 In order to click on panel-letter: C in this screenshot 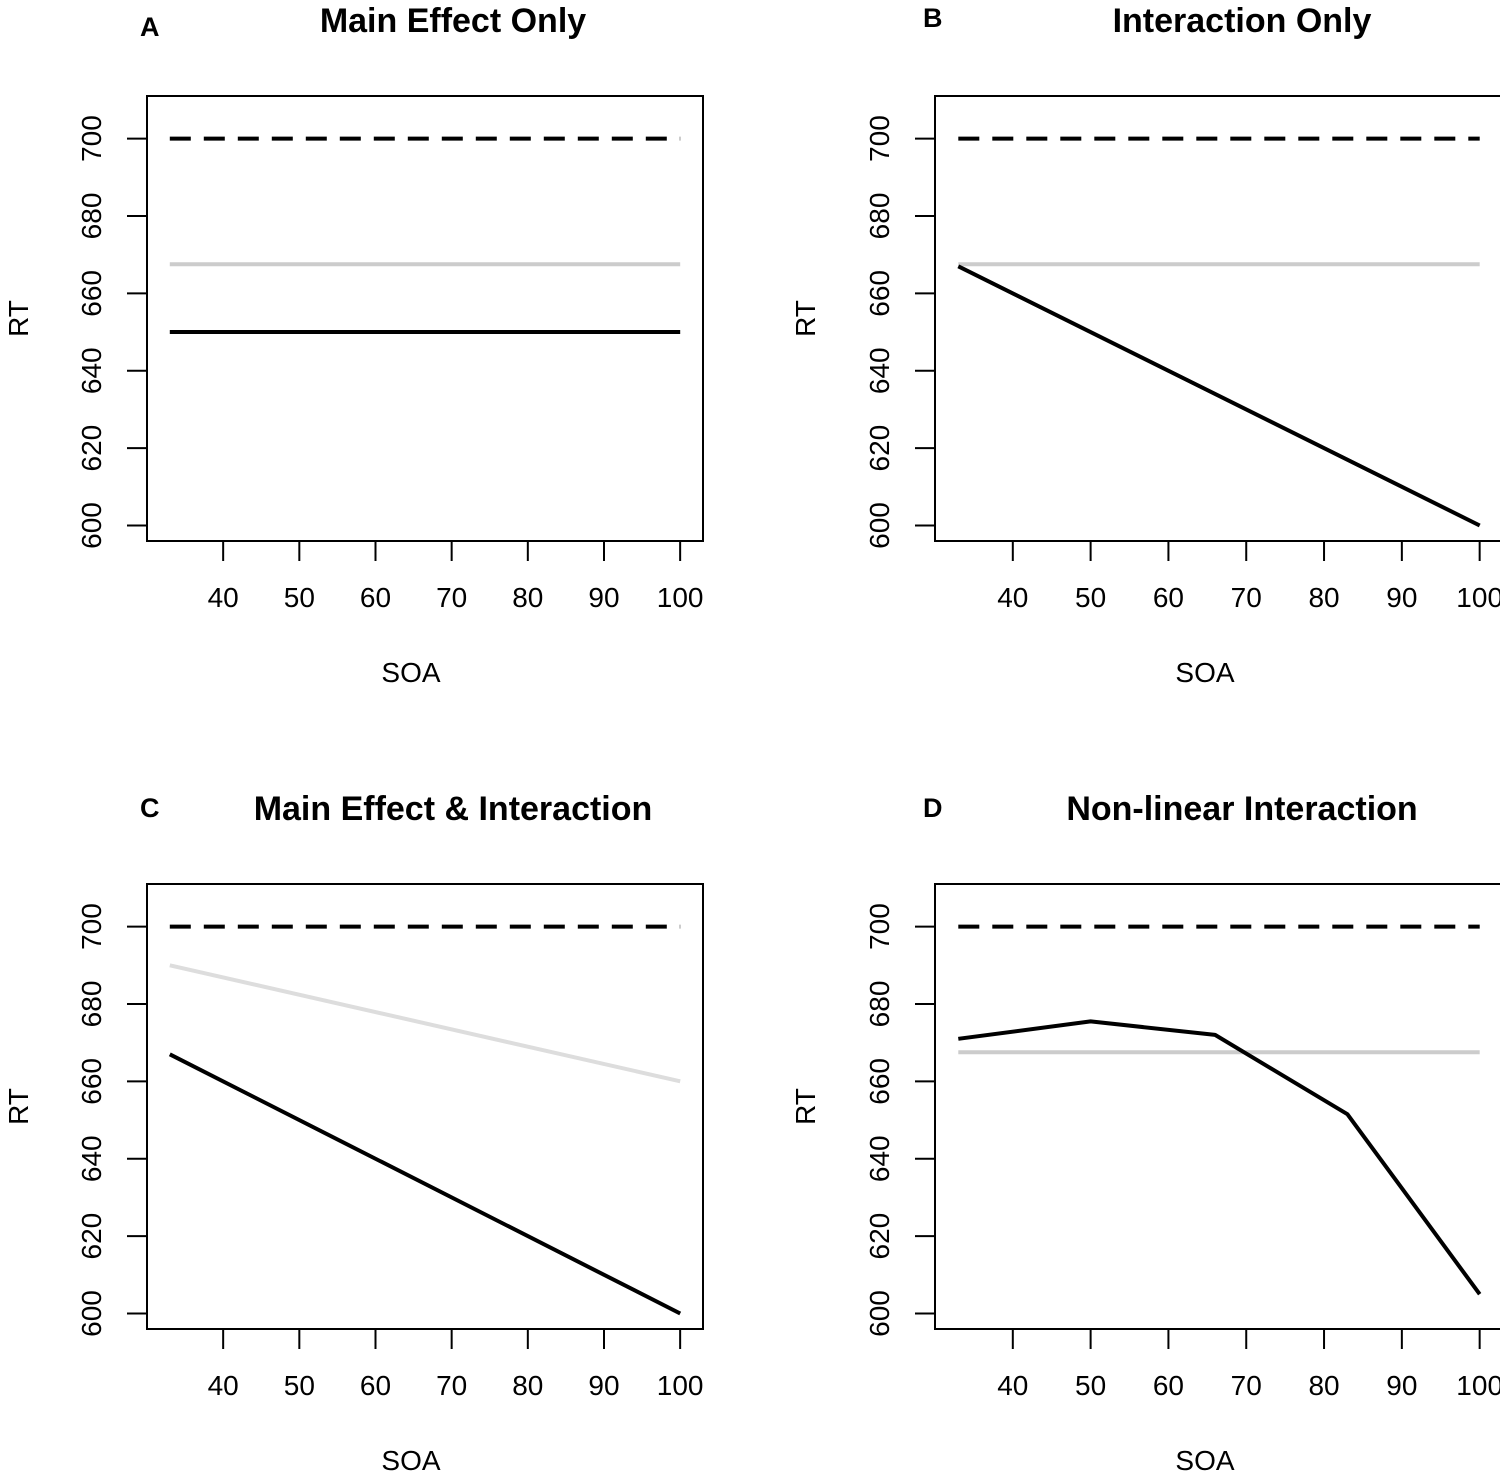, I will do `click(150, 808)`.